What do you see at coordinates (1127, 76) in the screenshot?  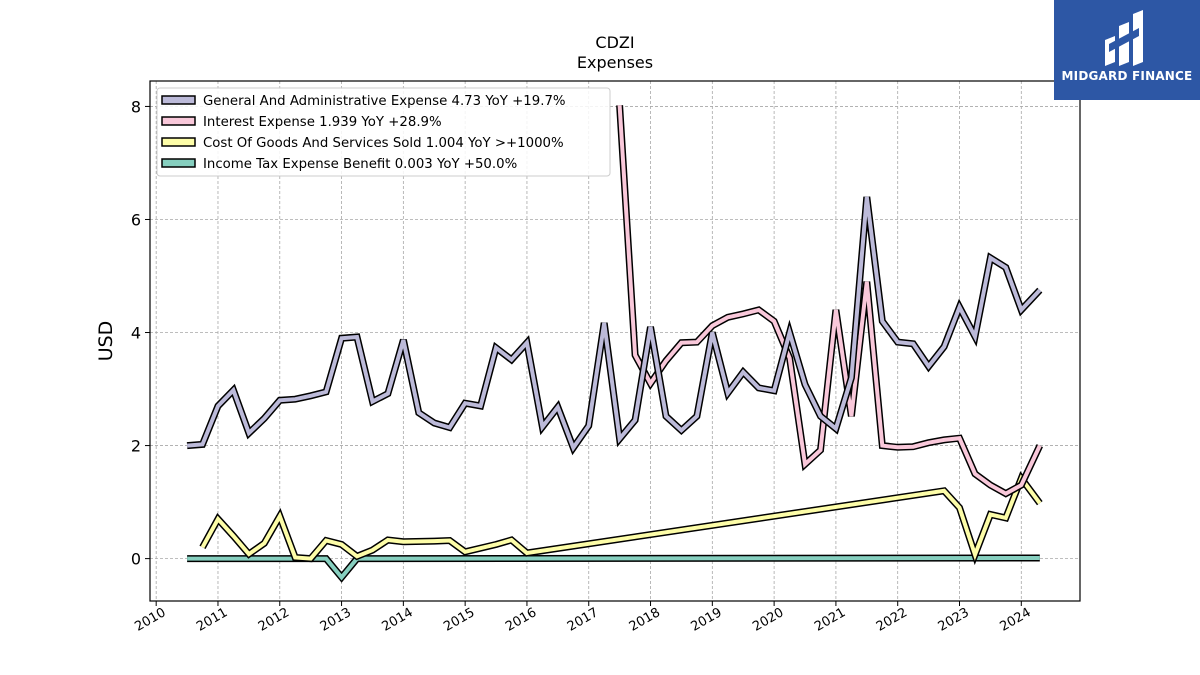 I see `logo-text: MIDGARD FINANCE` at bounding box center [1127, 76].